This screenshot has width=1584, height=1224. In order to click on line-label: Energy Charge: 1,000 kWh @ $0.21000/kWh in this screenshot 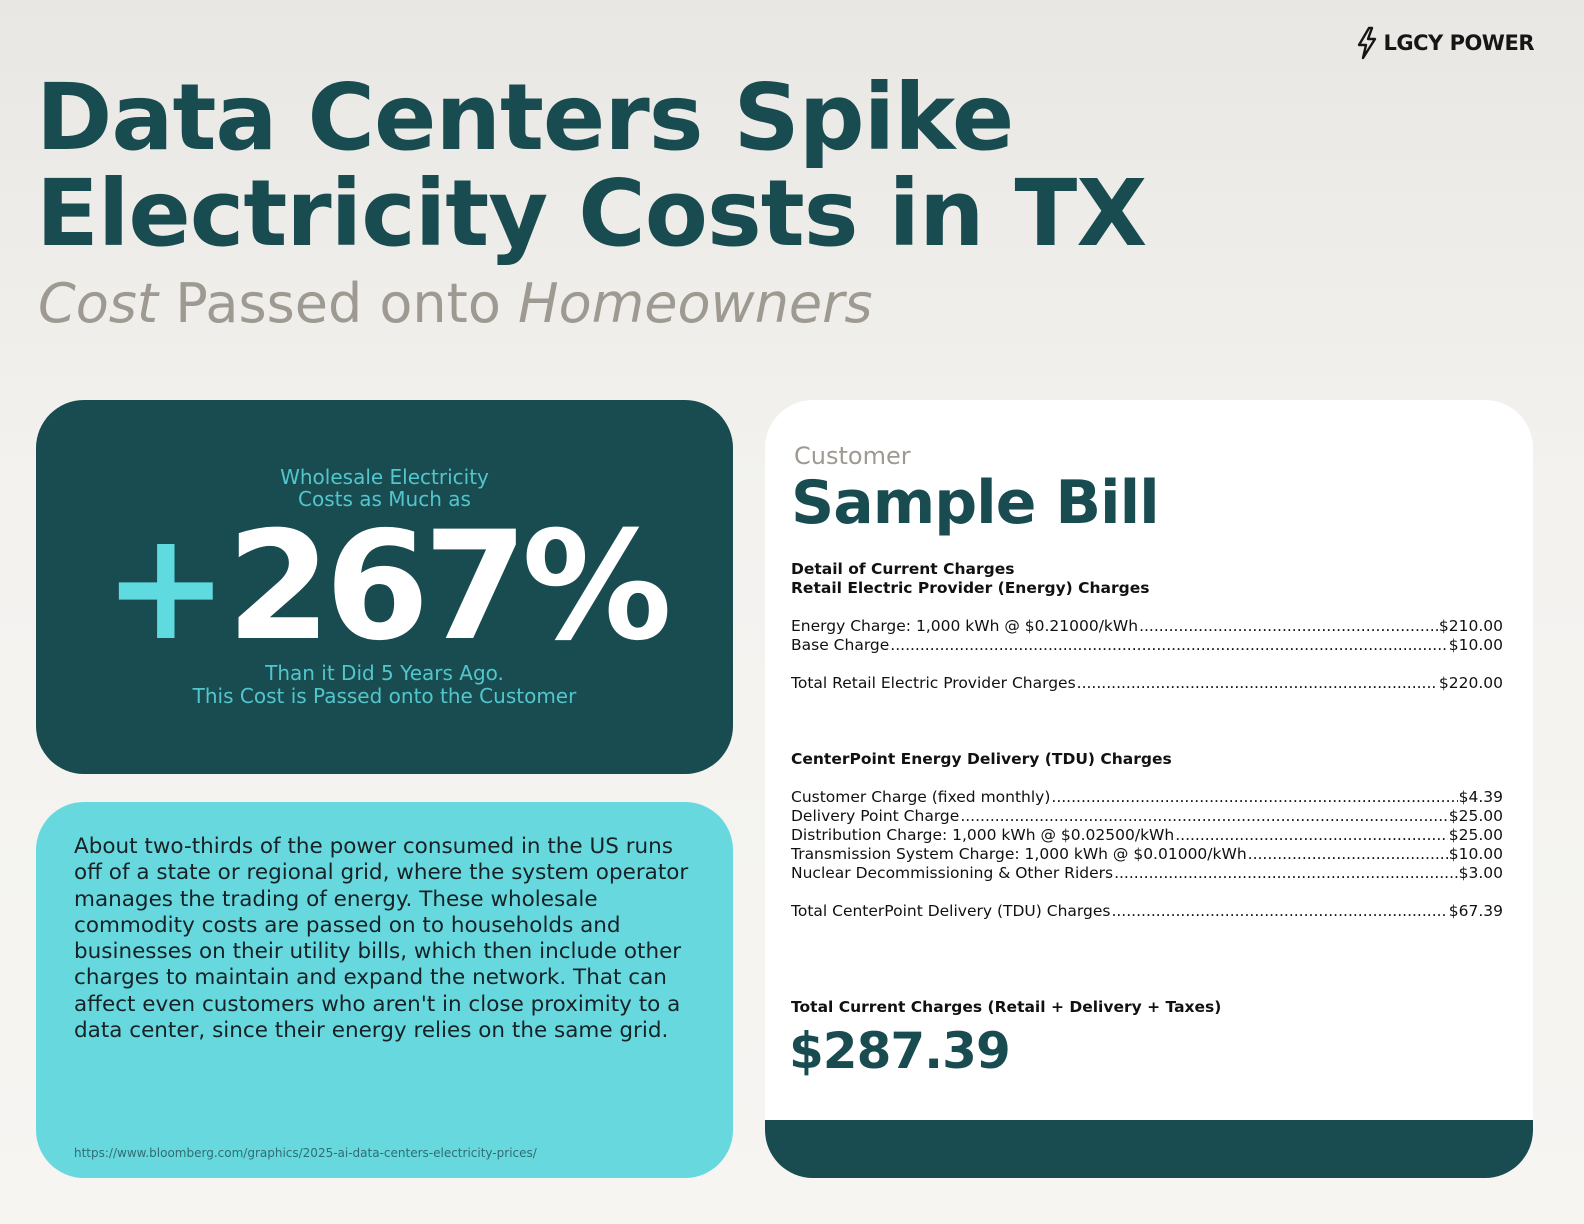, I will do `click(965, 626)`.